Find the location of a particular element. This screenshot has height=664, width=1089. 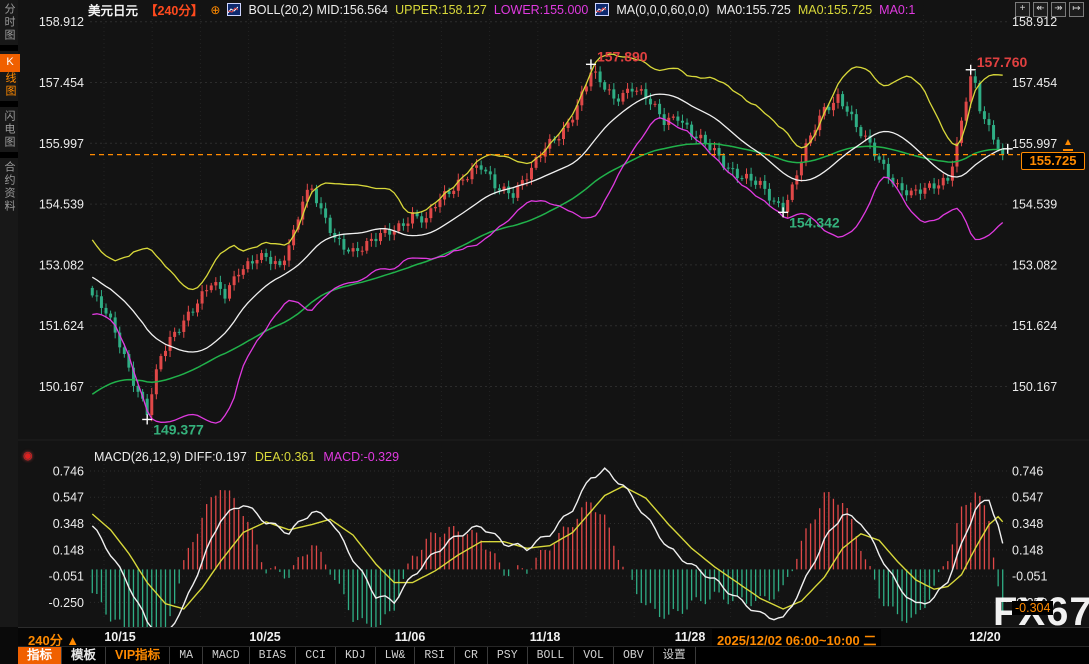

toolbar-item-RSI: RSI is located at coordinates (435, 655).